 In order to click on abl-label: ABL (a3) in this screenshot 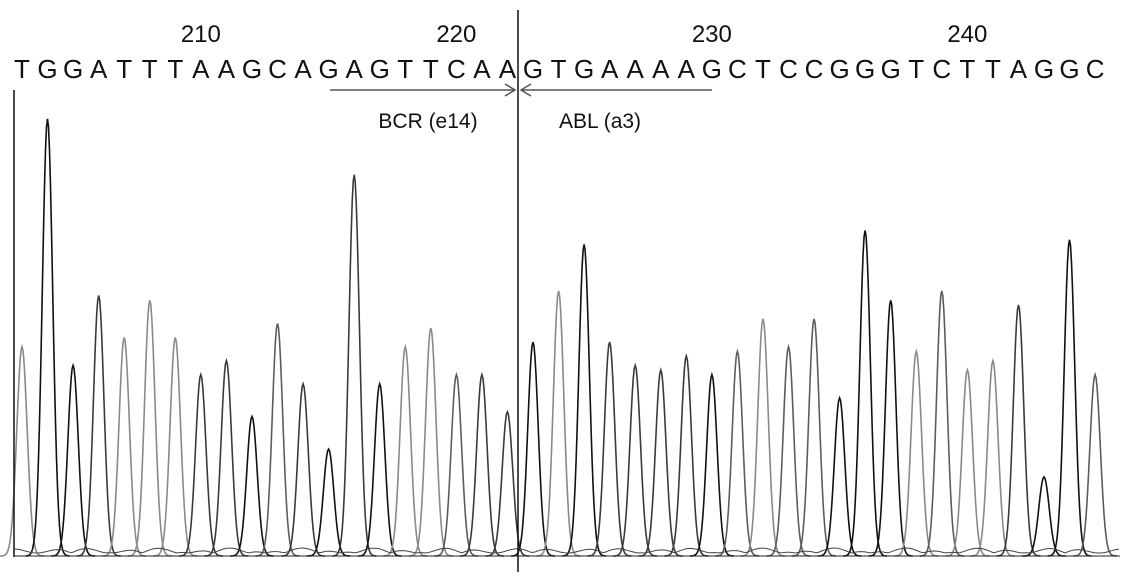, I will do `click(600, 121)`.